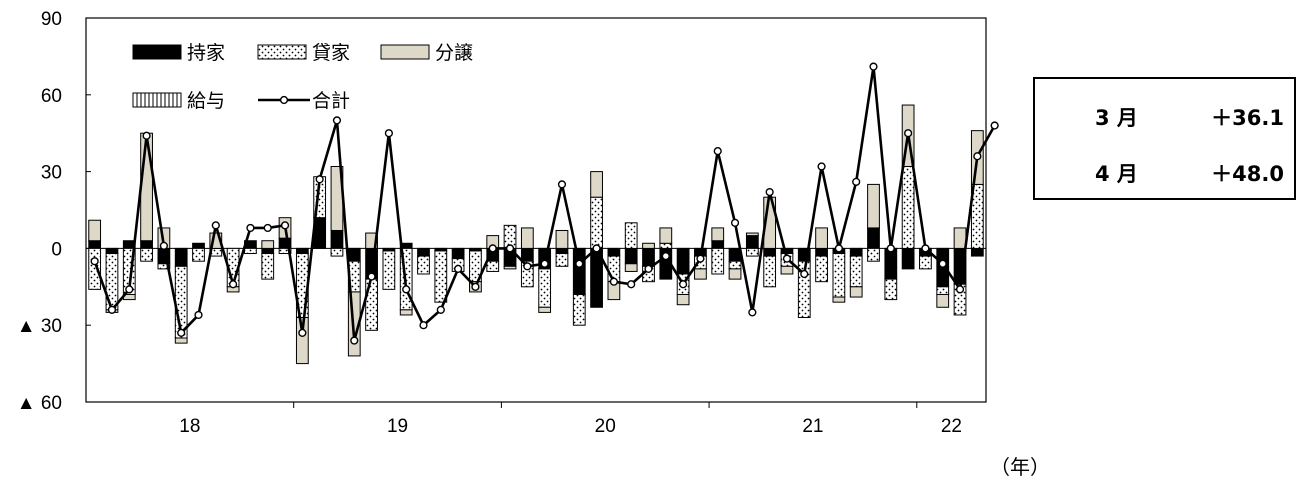 The width and height of the screenshot is (1309, 484). Describe the element at coordinates (282, 52) in the screenshot. I see `legend-swatch` at that location.